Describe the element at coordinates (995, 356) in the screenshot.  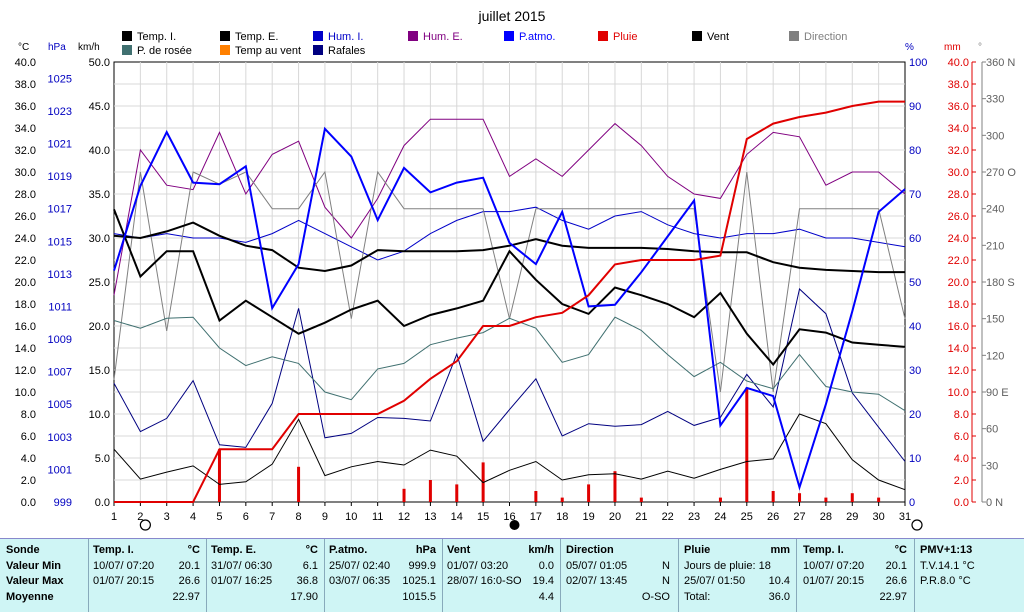
I see `dir-tick-label: 120` at that location.